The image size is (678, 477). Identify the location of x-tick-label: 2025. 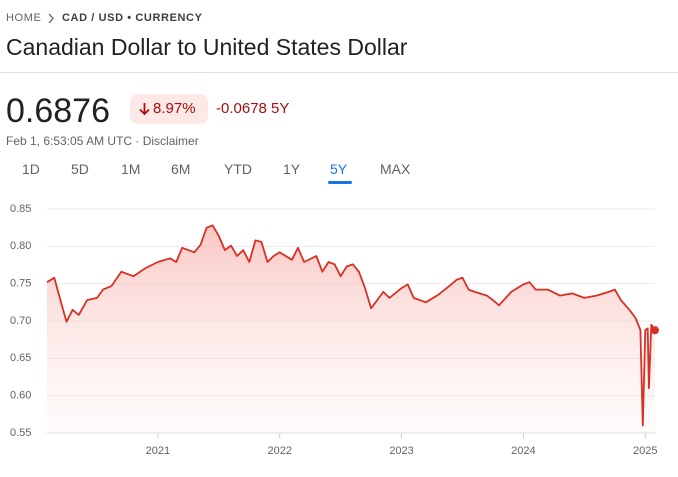
(645, 451).